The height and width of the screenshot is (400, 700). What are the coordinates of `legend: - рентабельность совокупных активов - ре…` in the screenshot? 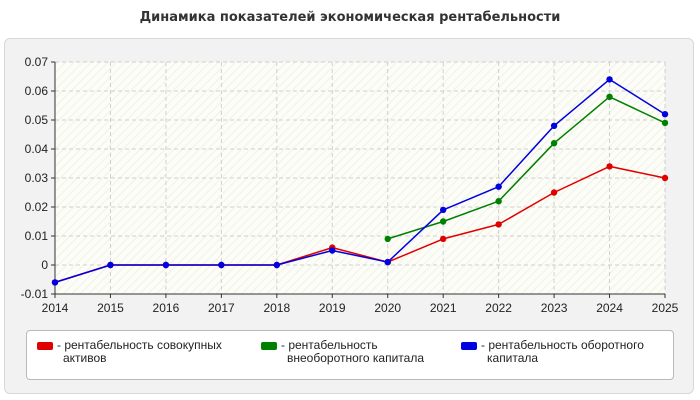 It's located at (350, 355).